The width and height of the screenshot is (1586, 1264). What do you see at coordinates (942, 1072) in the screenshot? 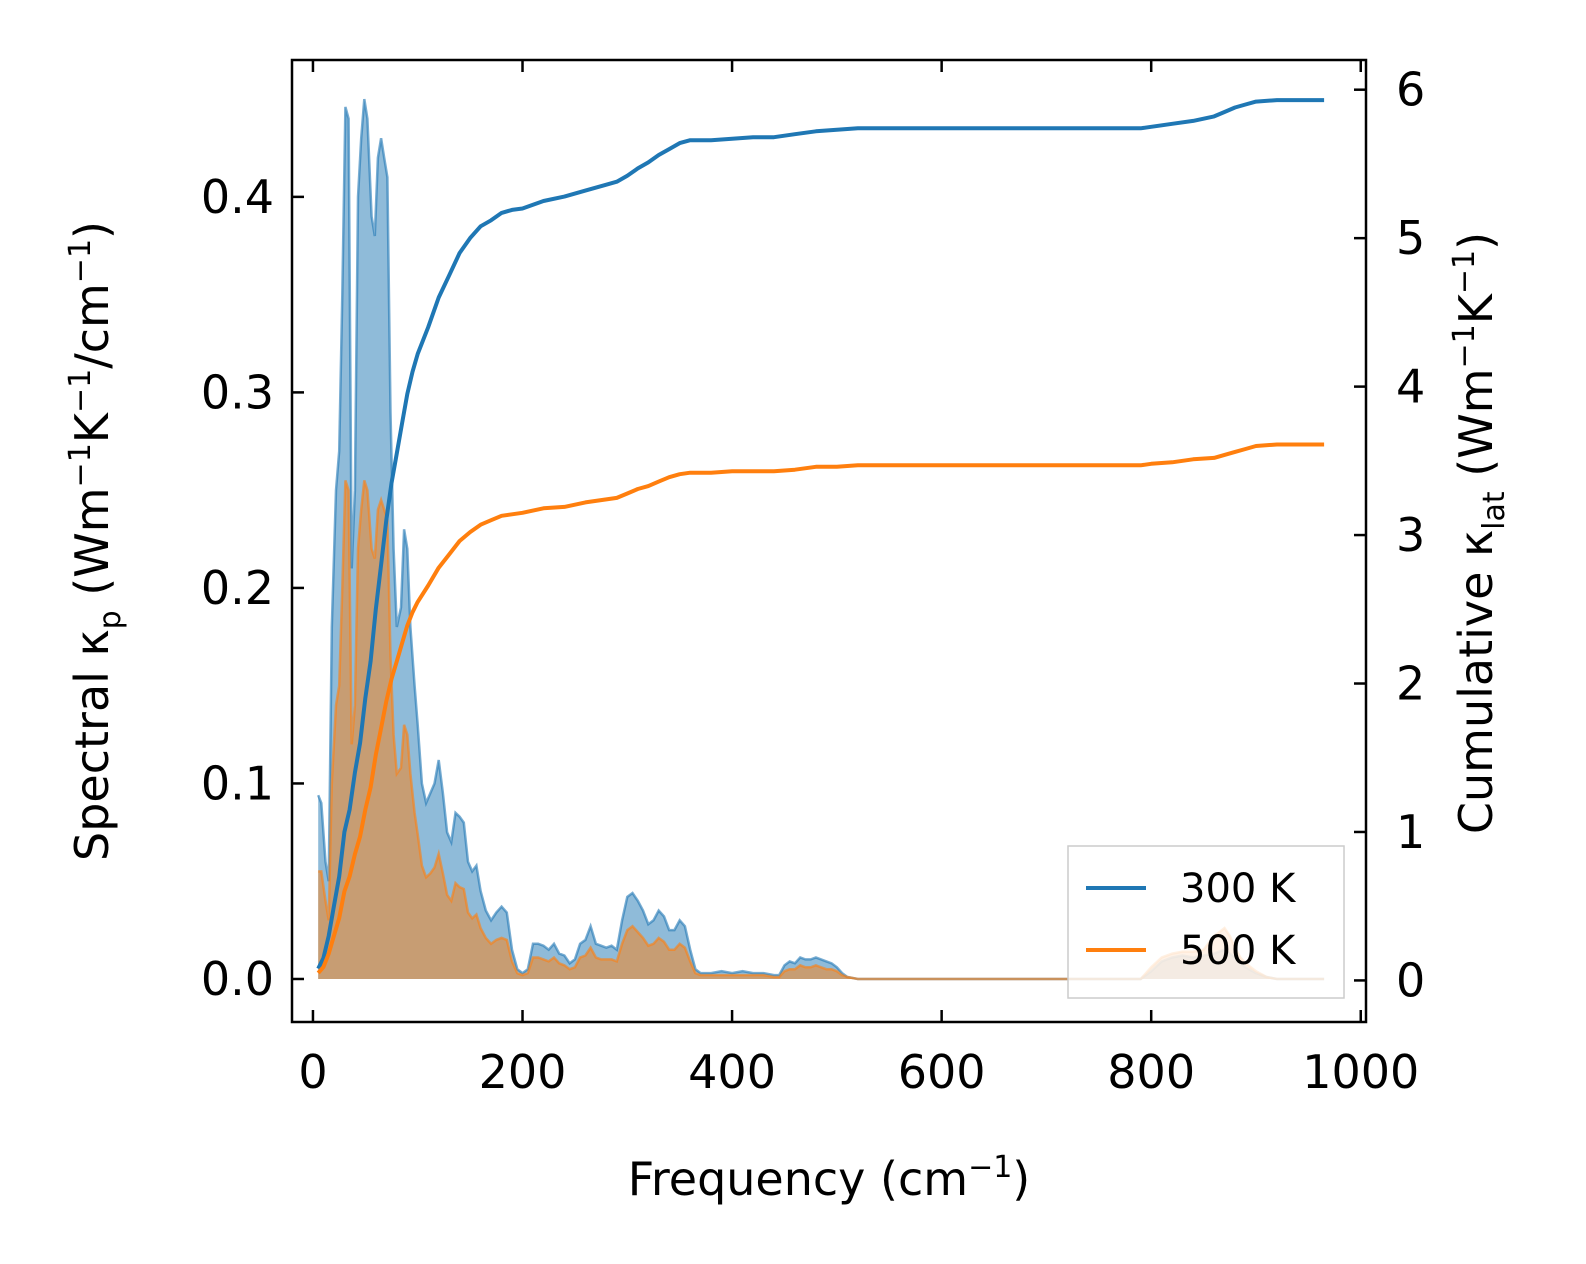
I see `x-tick-label: 600` at bounding box center [942, 1072].